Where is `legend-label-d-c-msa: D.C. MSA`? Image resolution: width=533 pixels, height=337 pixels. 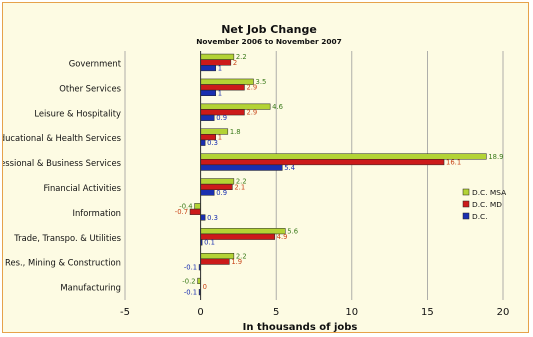
legend-label-d-c-msa: D.C. MSA is located at coordinates (489, 192).